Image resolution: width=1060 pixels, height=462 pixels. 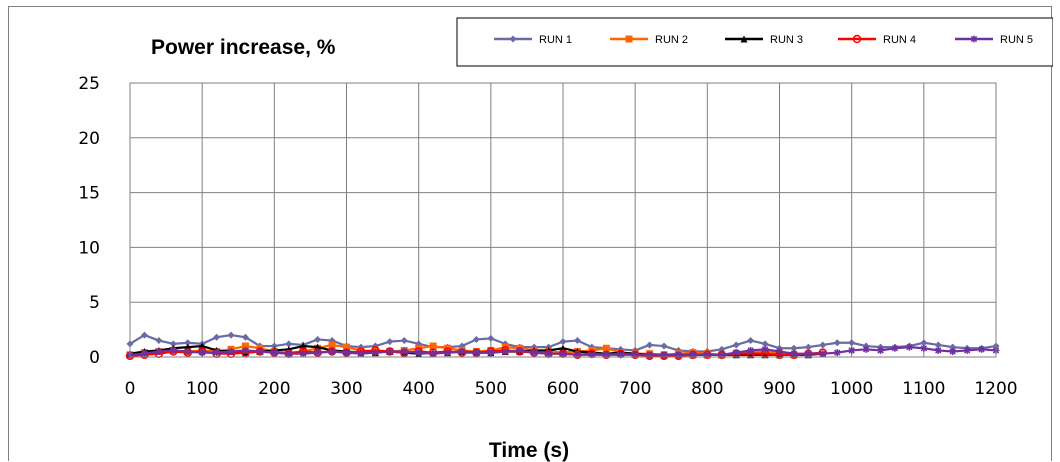 What do you see at coordinates (754, 42) in the screenshot?
I see `legend: RUN 1 RUN 2 RUN 3 RUN 4 RUN 5` at bounding box center [754, 42].